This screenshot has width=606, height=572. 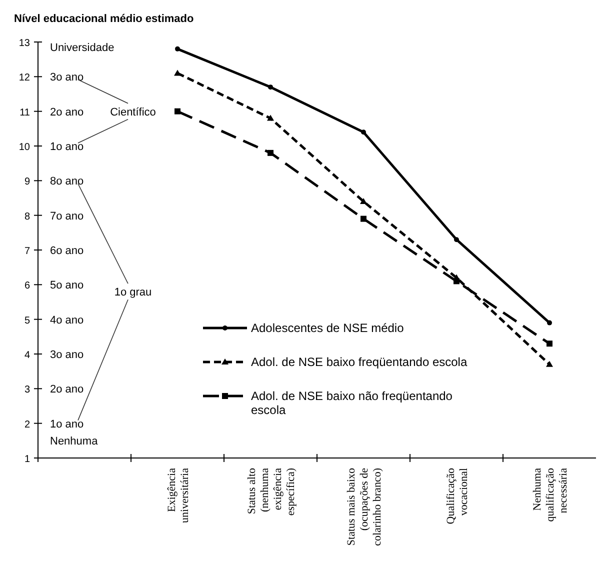 I want to click on x-tick-label: Status mais baixo (ocupações de colarinho branco), so click(x=365, y=507).